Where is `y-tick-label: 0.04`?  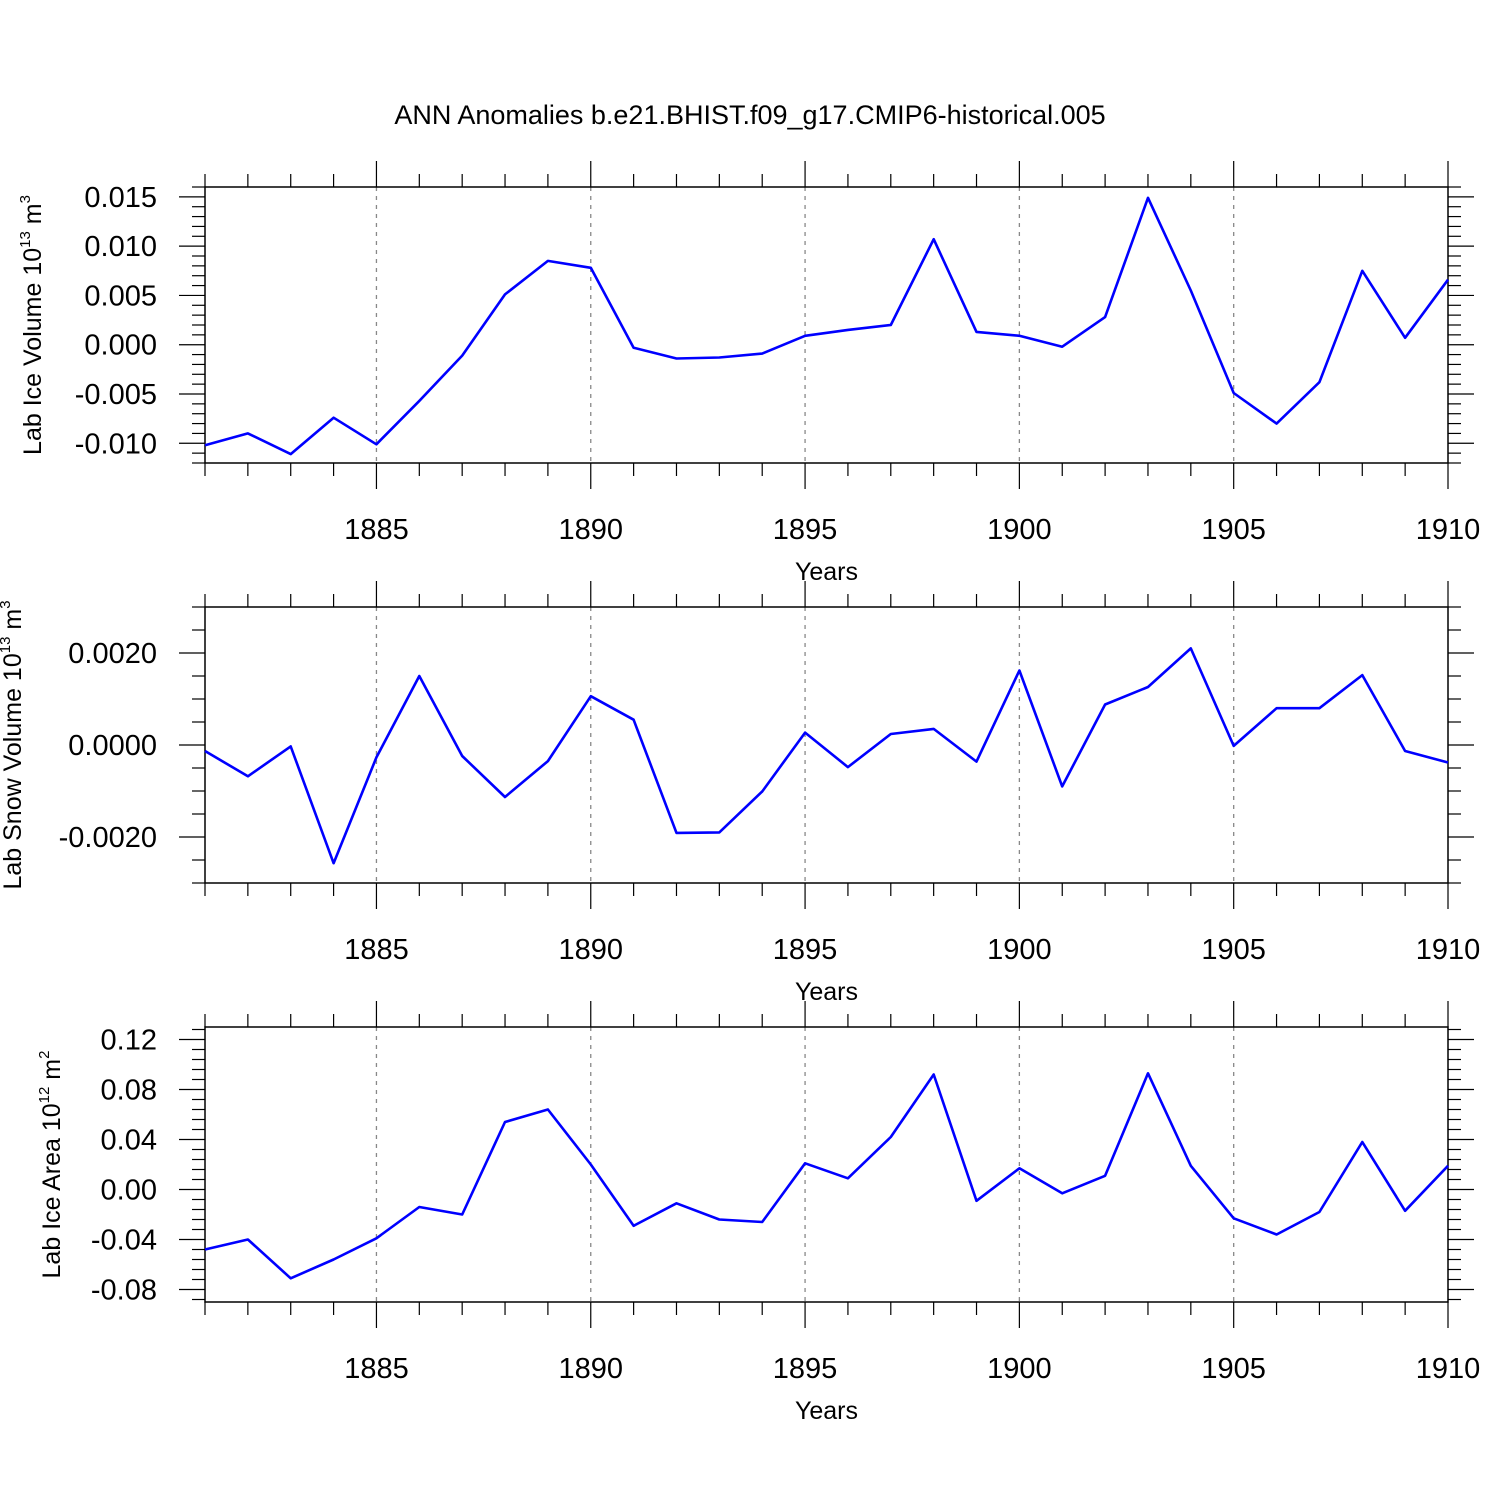 y-tick-label: 0.04 is located at coordinates (129, 1141).